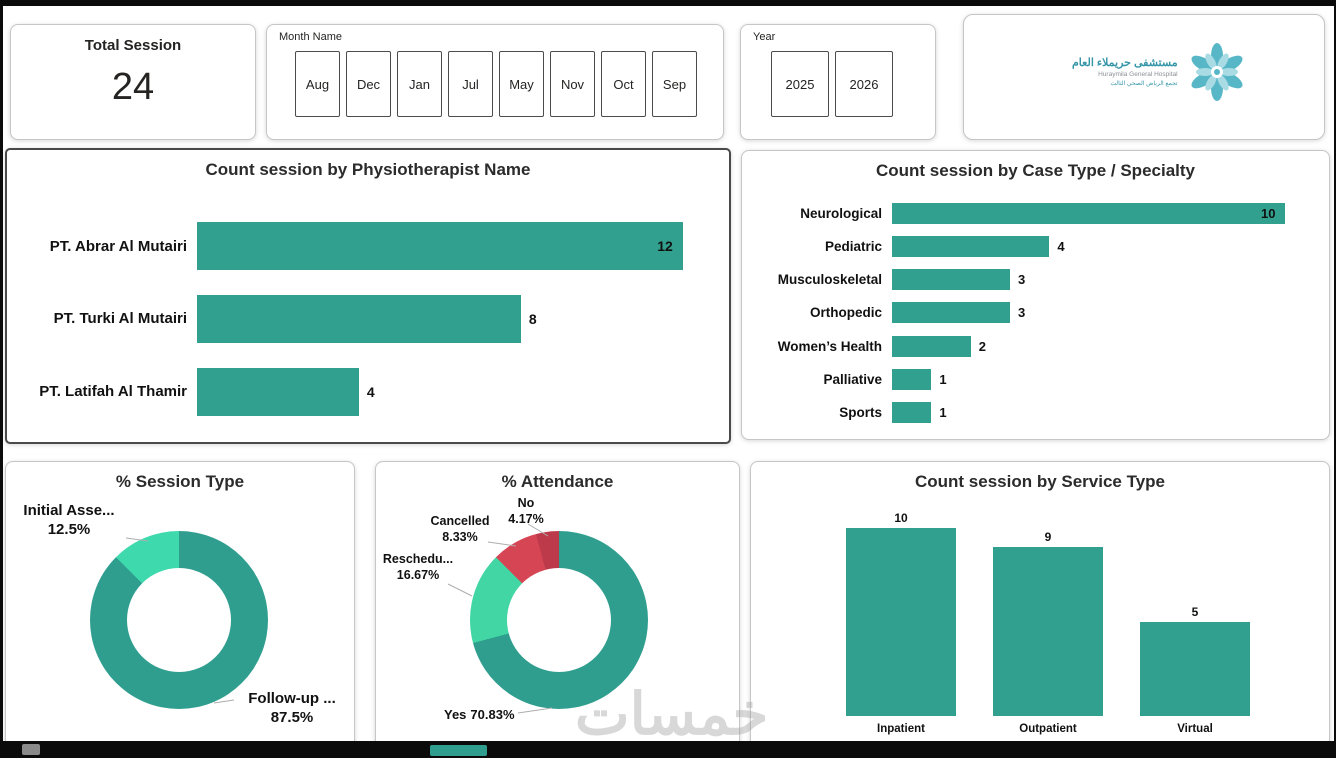 The width and height of the screenshot is (1336, 758). What do you see at coordinates (1089, 213) in the screenshot?
I see `bar-neurological: 10` at bounding box center [1089, 213].